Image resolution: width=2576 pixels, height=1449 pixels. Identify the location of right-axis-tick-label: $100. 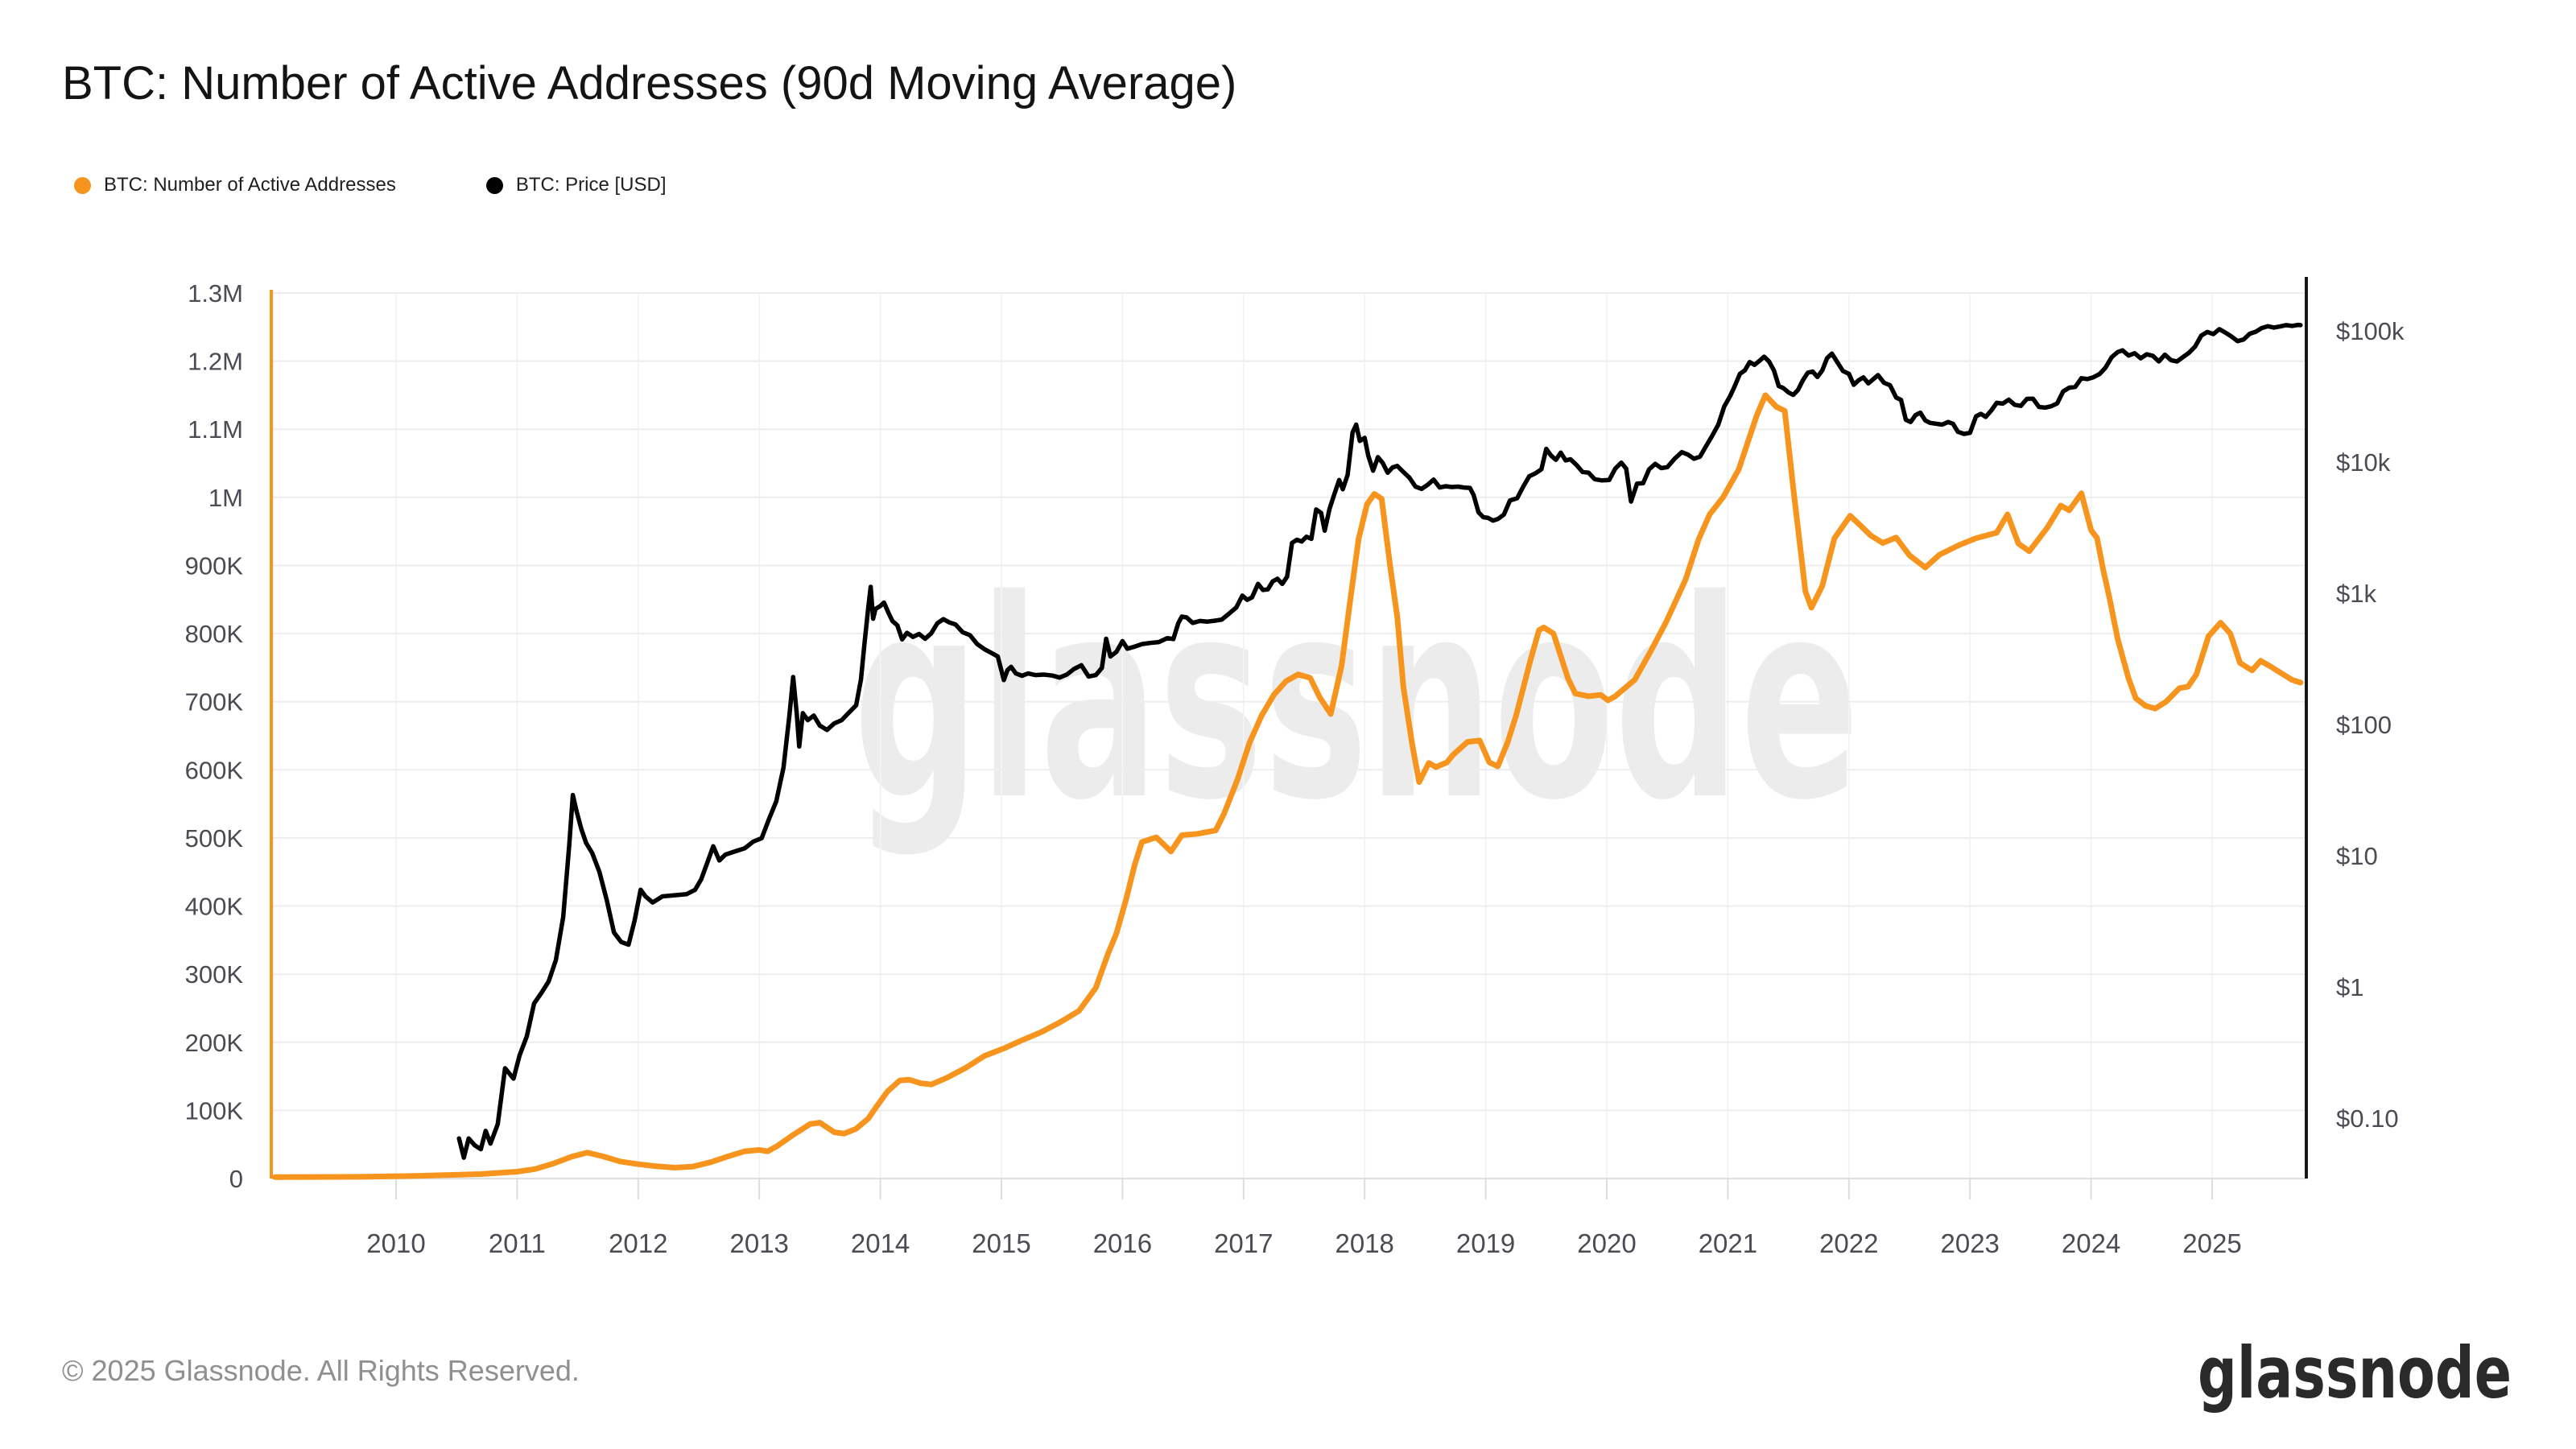
(2364, 725).